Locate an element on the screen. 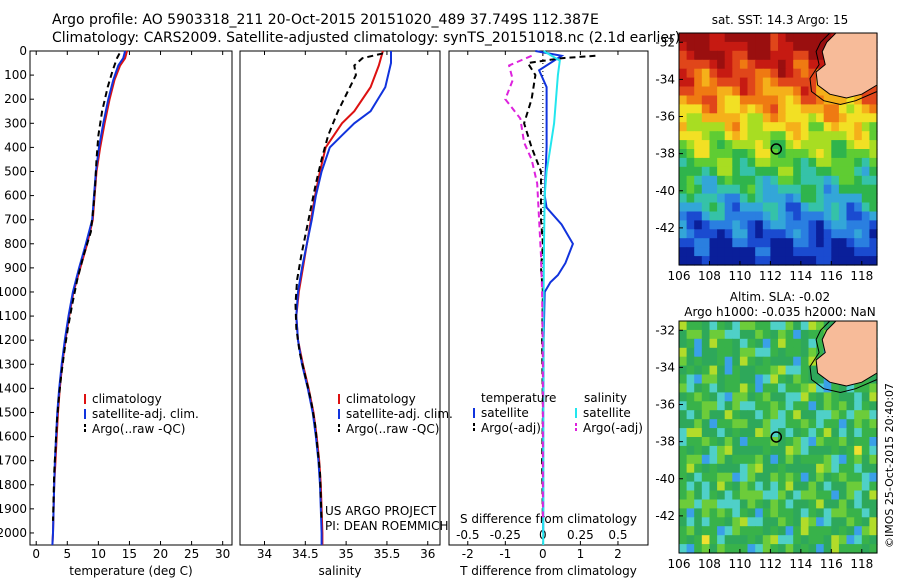 This screenshot has width=900, height=580. temp-legend-label: climatology is located at coordinates (127, 399).